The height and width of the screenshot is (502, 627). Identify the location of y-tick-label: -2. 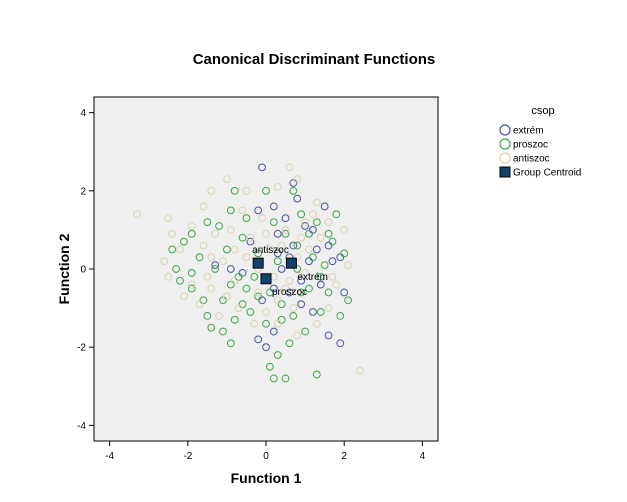
(81, 348).